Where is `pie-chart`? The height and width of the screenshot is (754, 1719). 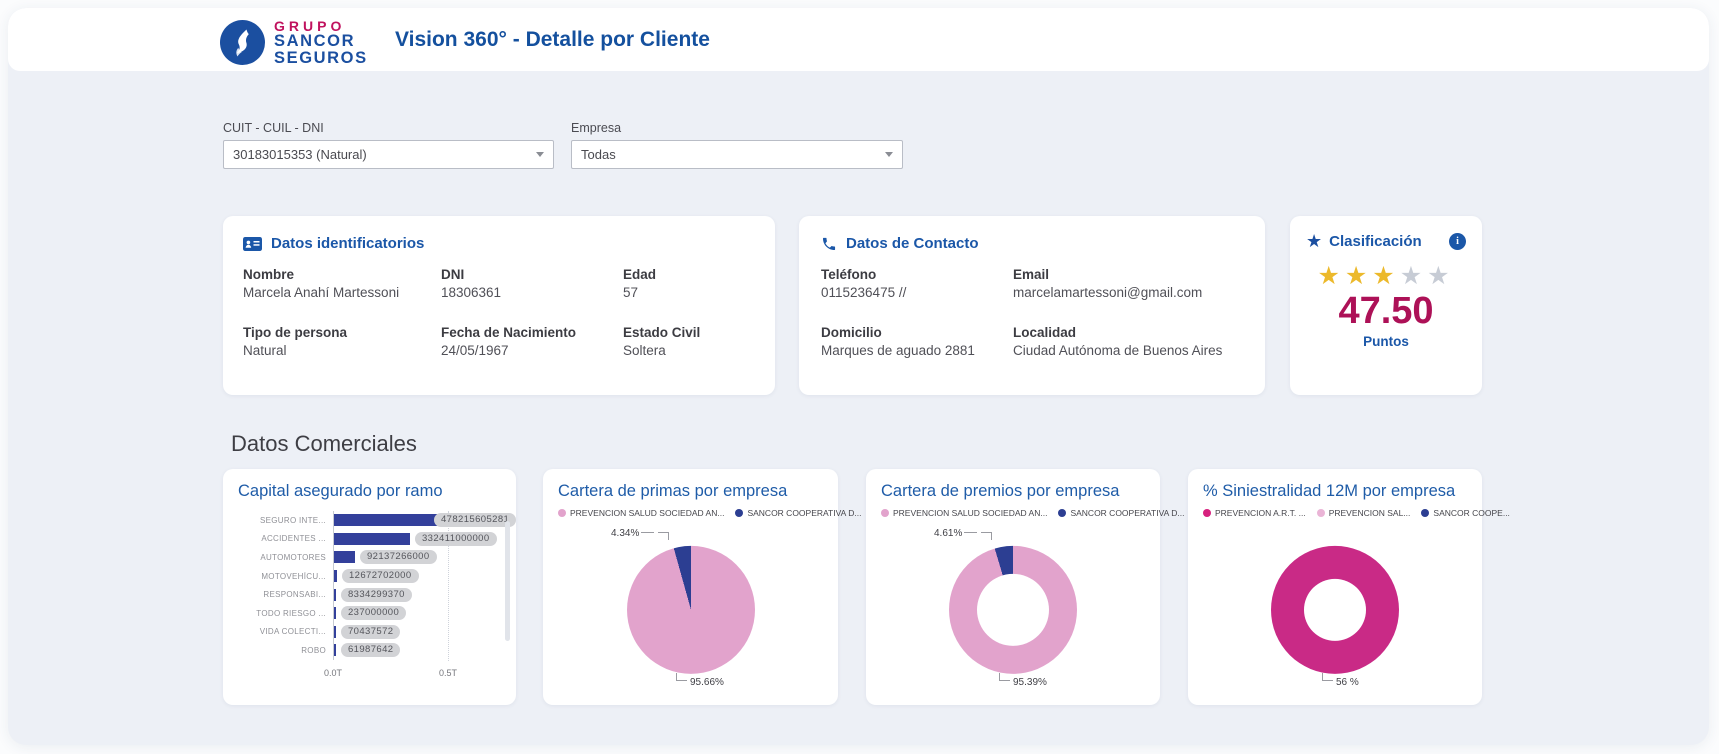
pie-chart is located at coordinates (690, 609).